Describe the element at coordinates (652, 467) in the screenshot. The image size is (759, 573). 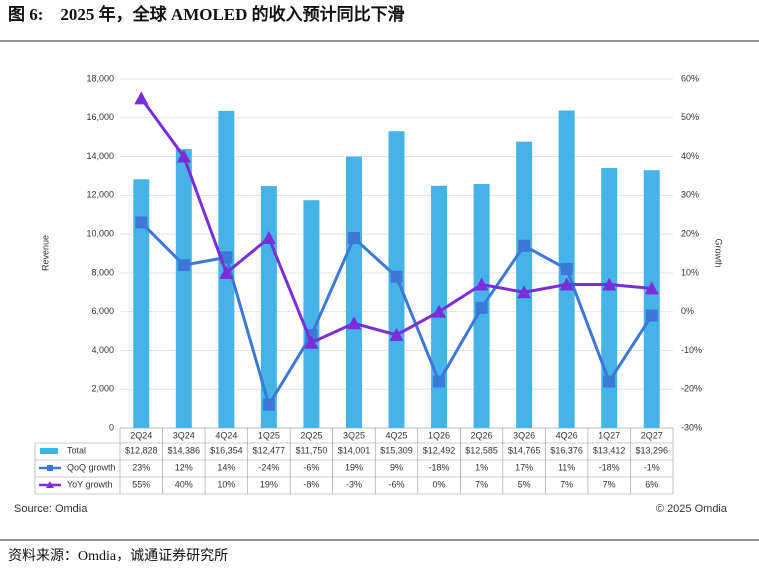
I see `data-label: -1%` at that location.